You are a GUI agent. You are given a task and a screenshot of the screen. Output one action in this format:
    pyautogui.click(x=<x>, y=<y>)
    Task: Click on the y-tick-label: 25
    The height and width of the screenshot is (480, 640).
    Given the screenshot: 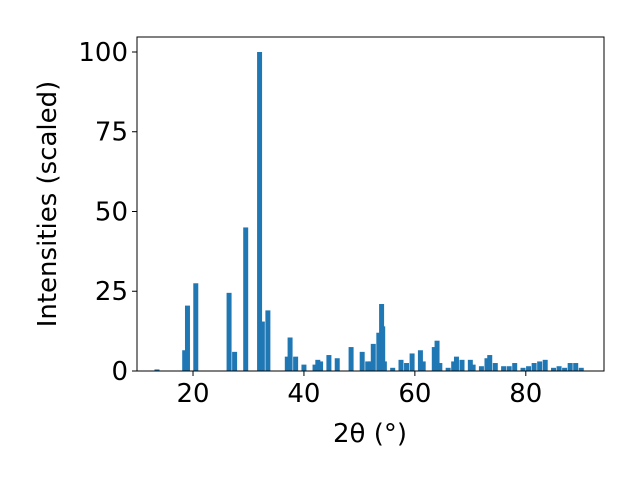 What is the action you would take?
    pyautogui.click(x=111, y=292)
    